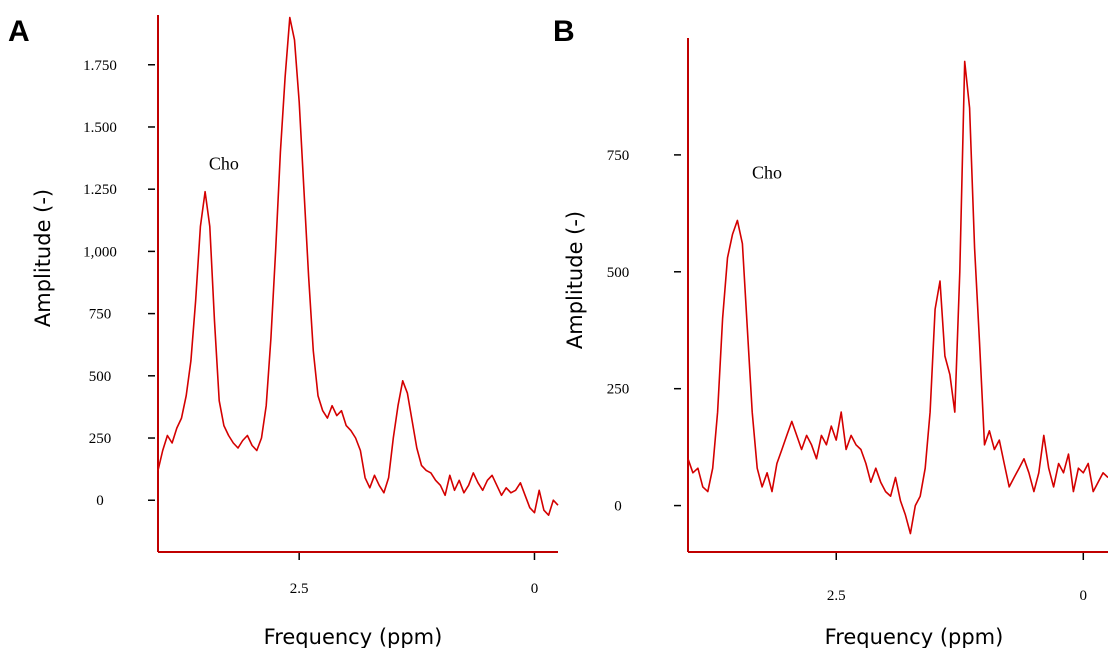 This screenshot has width=1108, height=648. Describe the element at coordinates (100, 128) in the screenshot. I see `panel-a-y-tick-label: 1.500` at that location.